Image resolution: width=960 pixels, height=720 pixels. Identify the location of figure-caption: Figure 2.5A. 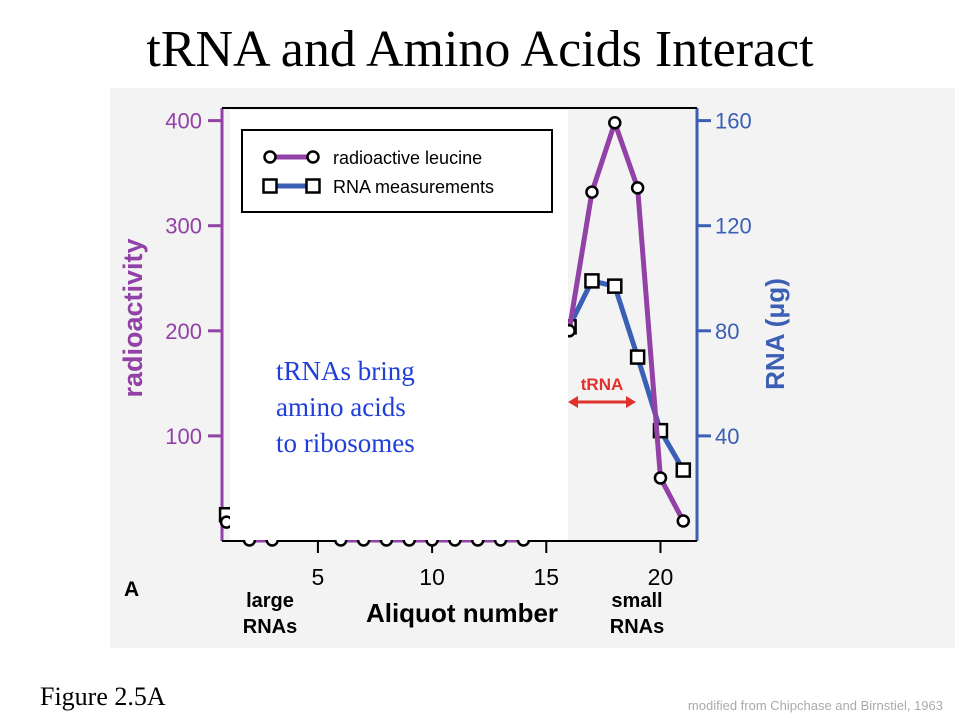
(103, 696).